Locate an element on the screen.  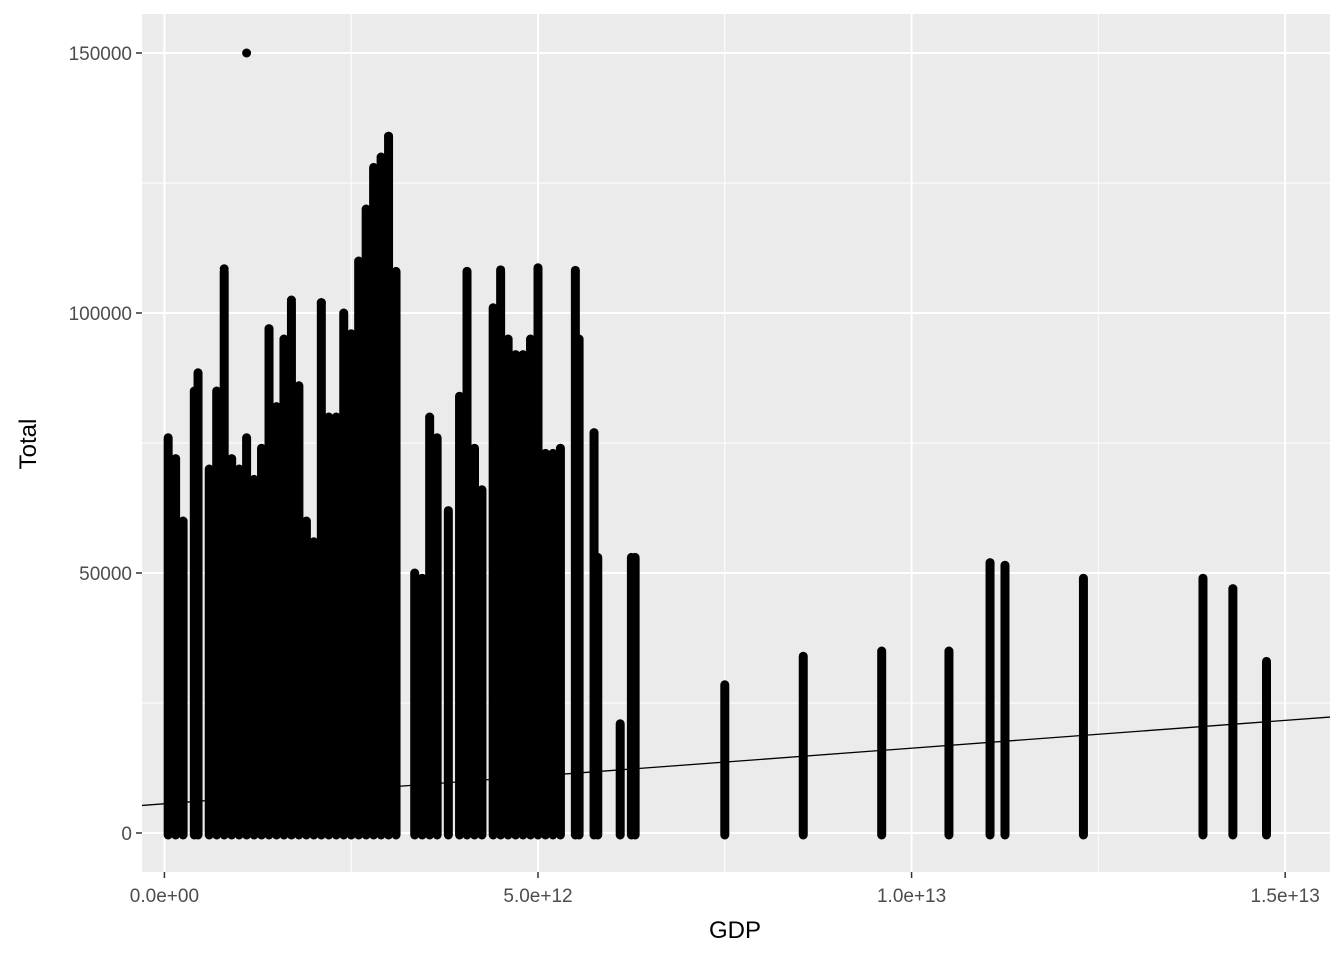
x-tick-label-0: 0.0e+00 is located at coordinates (164, 896).